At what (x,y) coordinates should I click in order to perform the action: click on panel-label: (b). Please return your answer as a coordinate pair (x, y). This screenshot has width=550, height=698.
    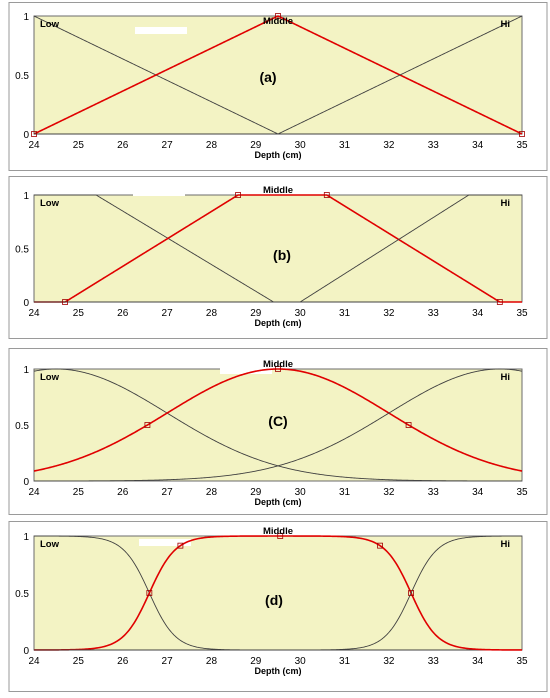
    Looking at the image, I should click on (282, 255).